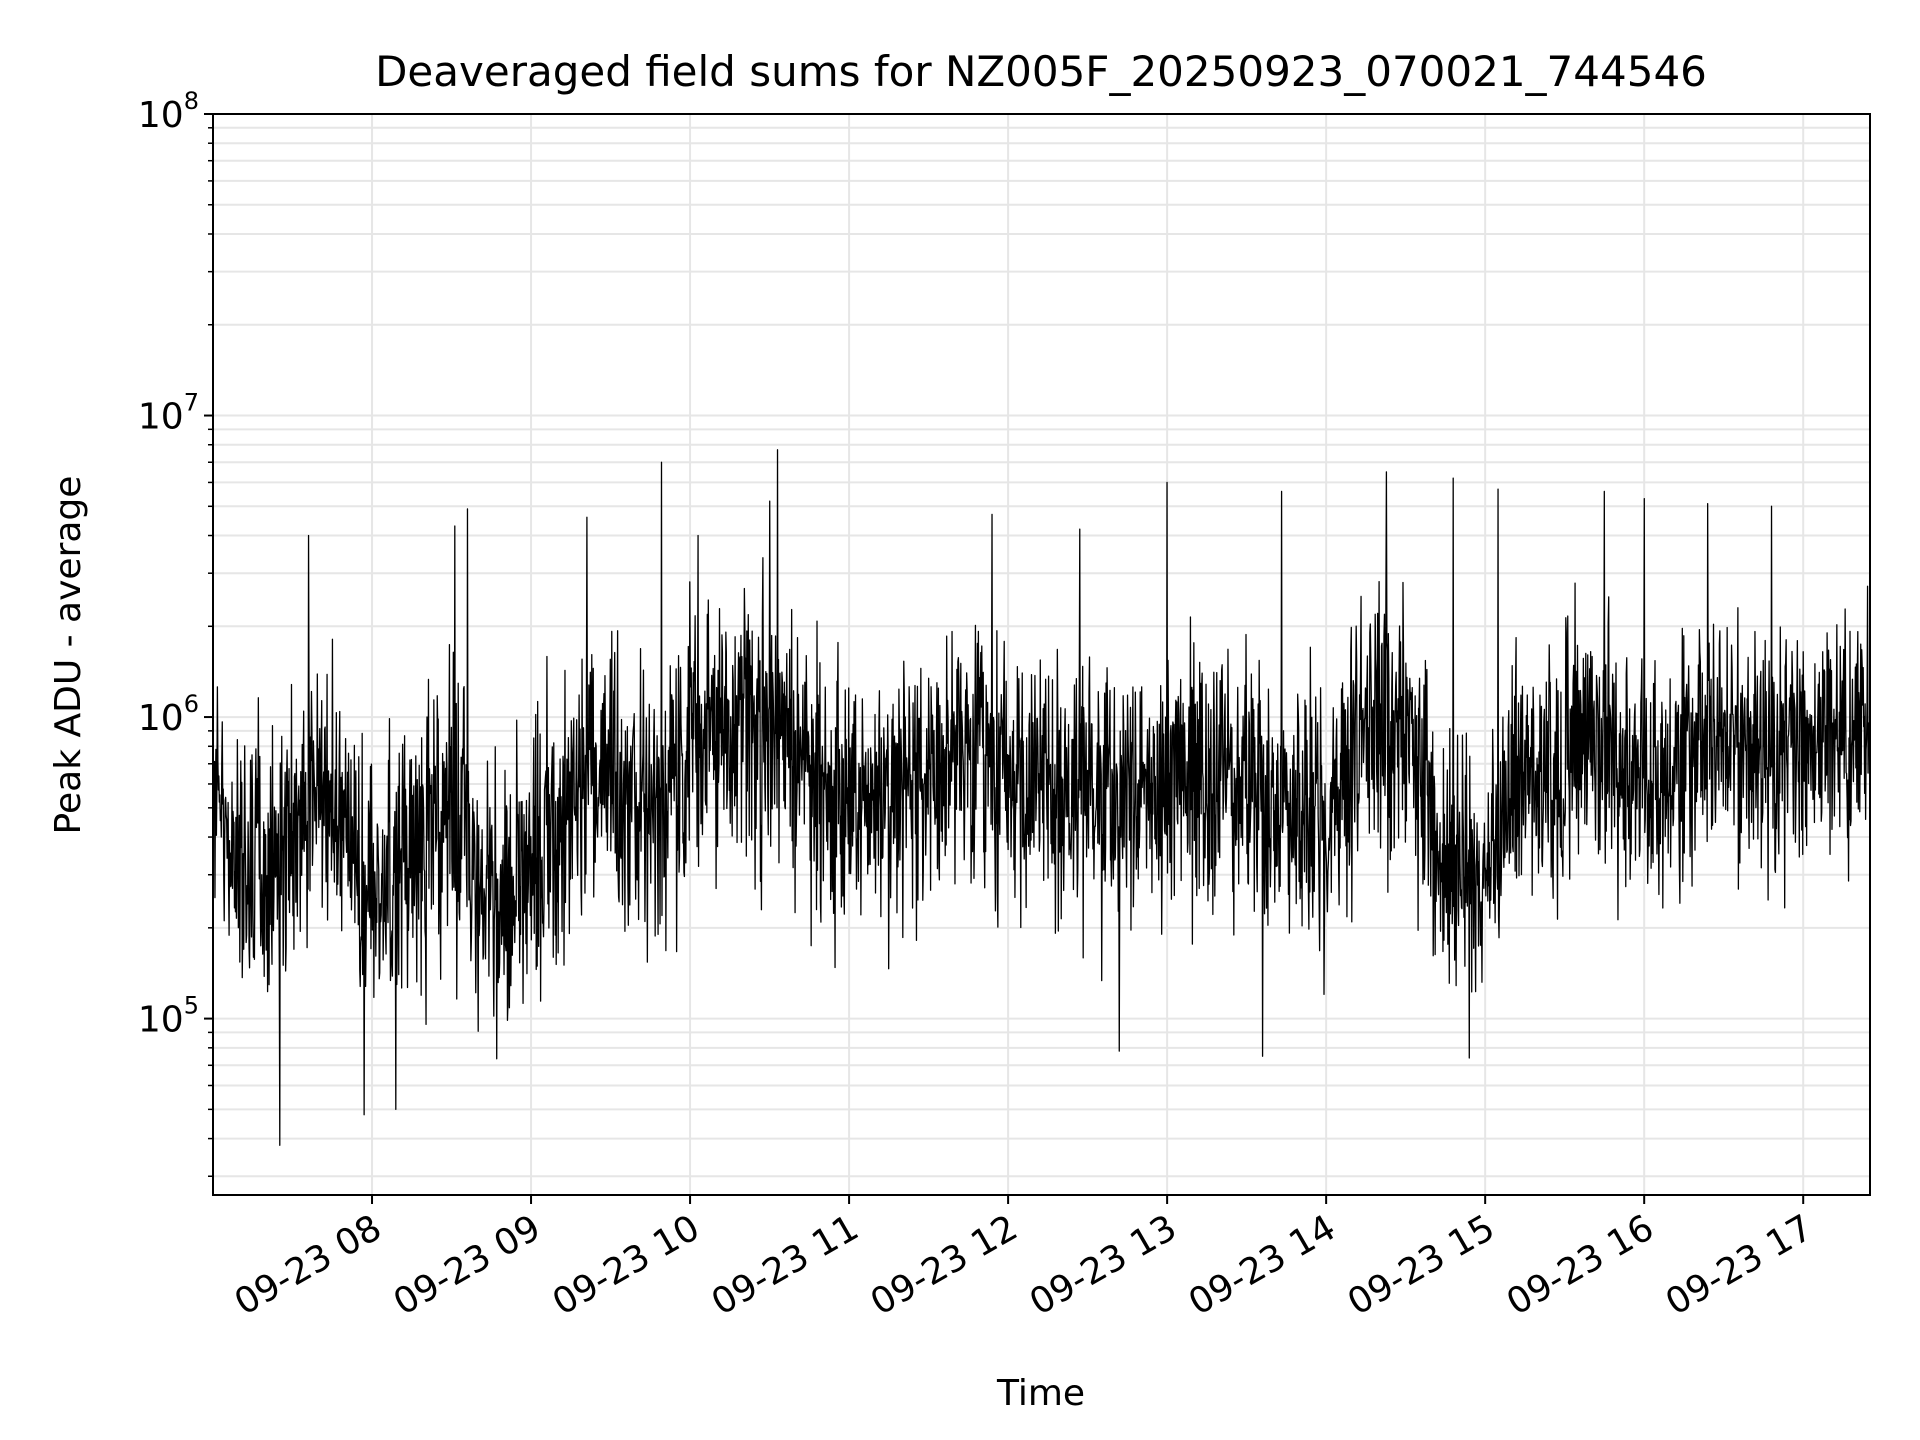 This screenshot has height=1440, width=1920. I want to click on y-tick-label: 10⁶, so click(168, 714).